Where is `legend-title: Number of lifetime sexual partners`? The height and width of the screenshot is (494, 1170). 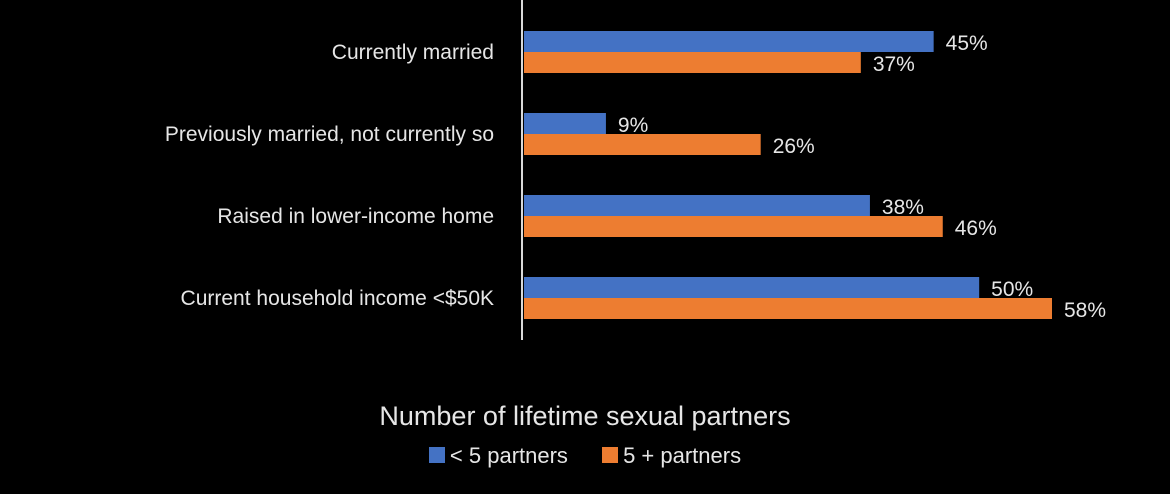
legend-title: Number of lifetime sexual partners is located at coordinates (585, 416).